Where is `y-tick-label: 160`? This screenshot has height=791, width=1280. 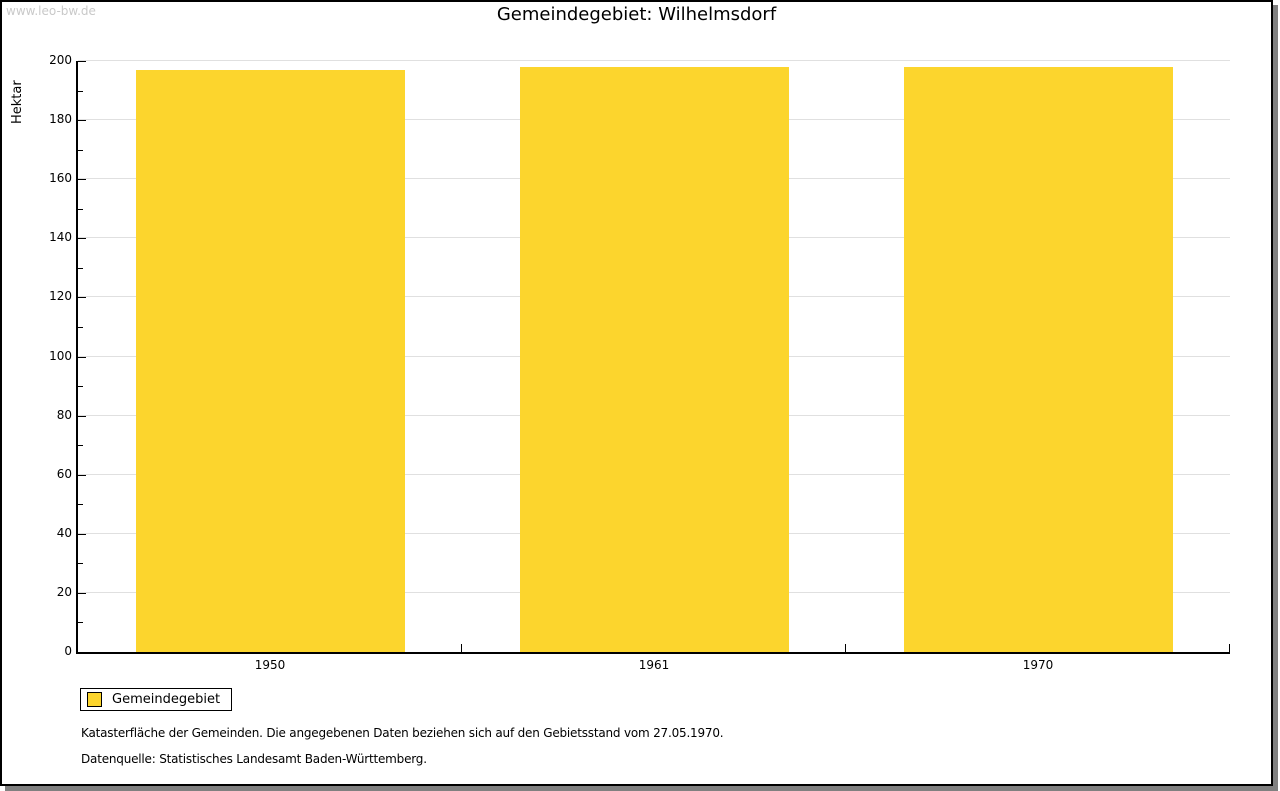
y-tick-label: 160 is located at coordinates (60, 178).